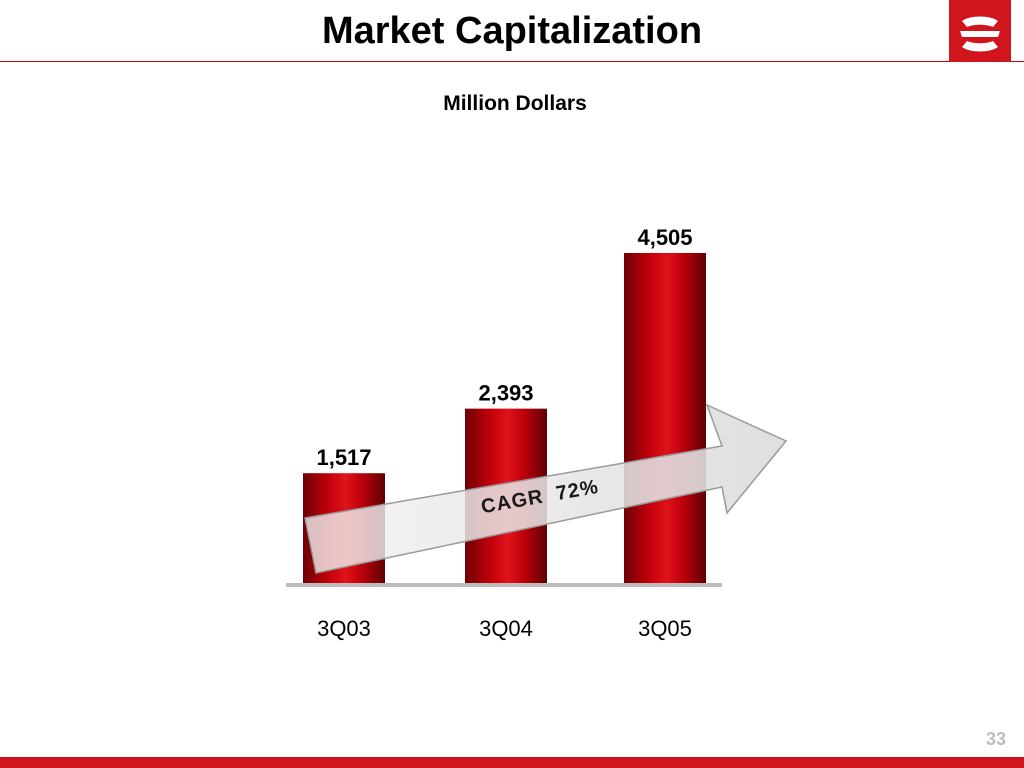 Image resolution: width=1024 pixels, height=768 pixels. I want to click on bar-value-label: 4,505, so click(664, 237).